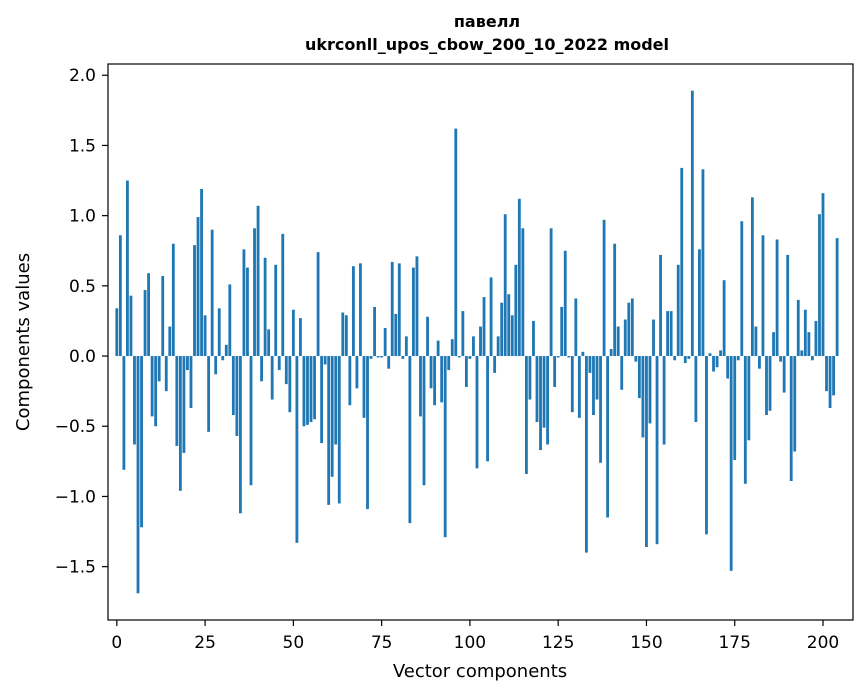 This screenshot has width=867, height=696. I want to click on x-tick-label: 175, so click(734, 643).